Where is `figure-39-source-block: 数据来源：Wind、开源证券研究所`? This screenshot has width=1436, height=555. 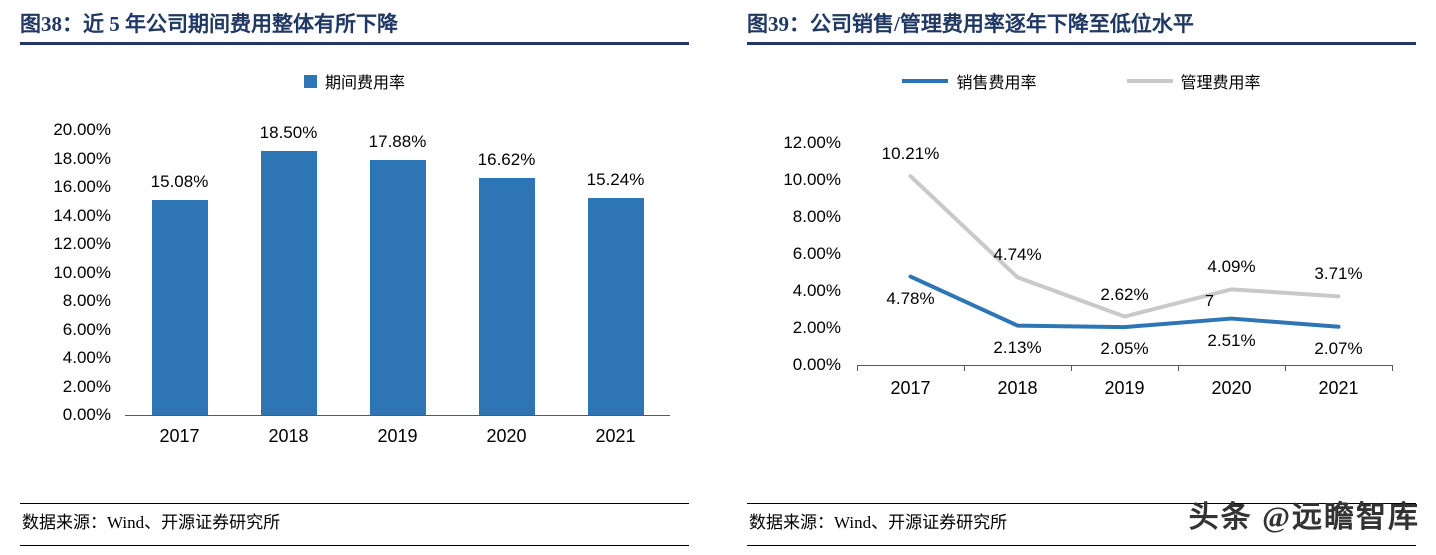
figure-39-source-block: 数据来源：Wind、开源证券研究所 is located at coordinates (1081, 524).